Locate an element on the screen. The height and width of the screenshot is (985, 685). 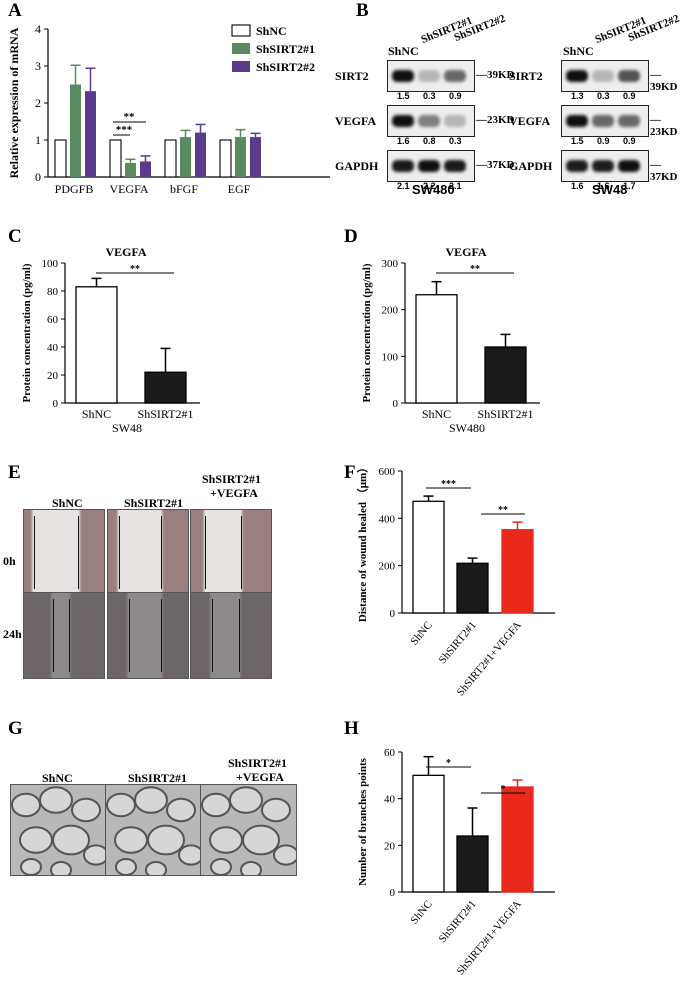
blot-strip is located at coordinates (431, 166).